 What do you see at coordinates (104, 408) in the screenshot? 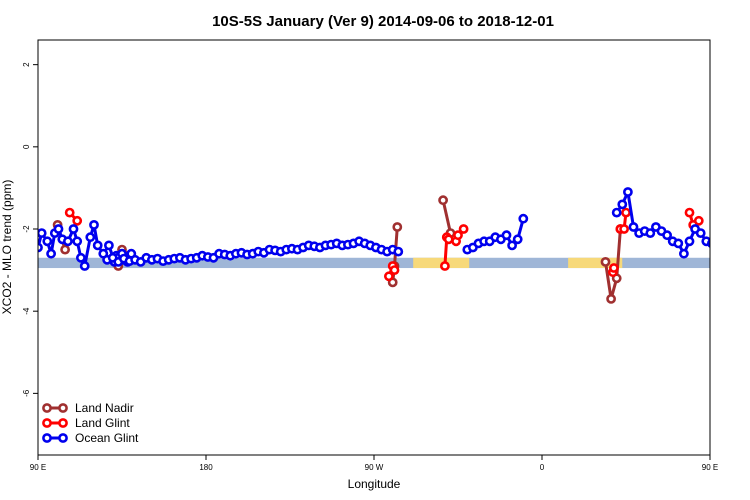
I see `legend-label: Land Nadir` at bounding box center [104, 408].